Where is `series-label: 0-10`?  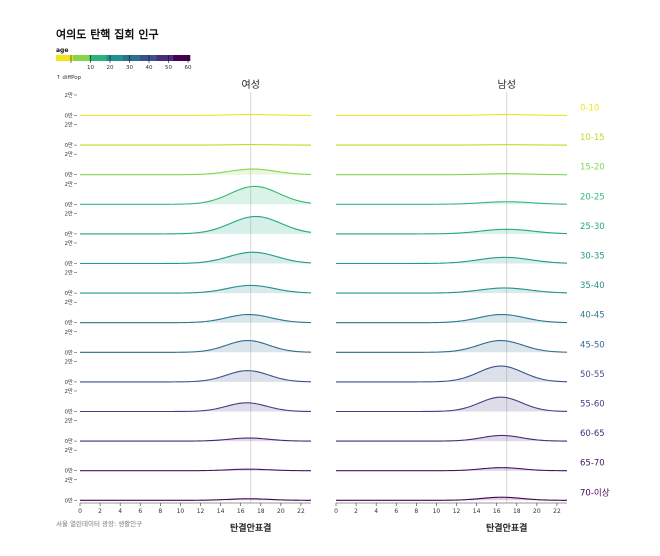 series-label: 0-10 is located at coordinates (589, 109).